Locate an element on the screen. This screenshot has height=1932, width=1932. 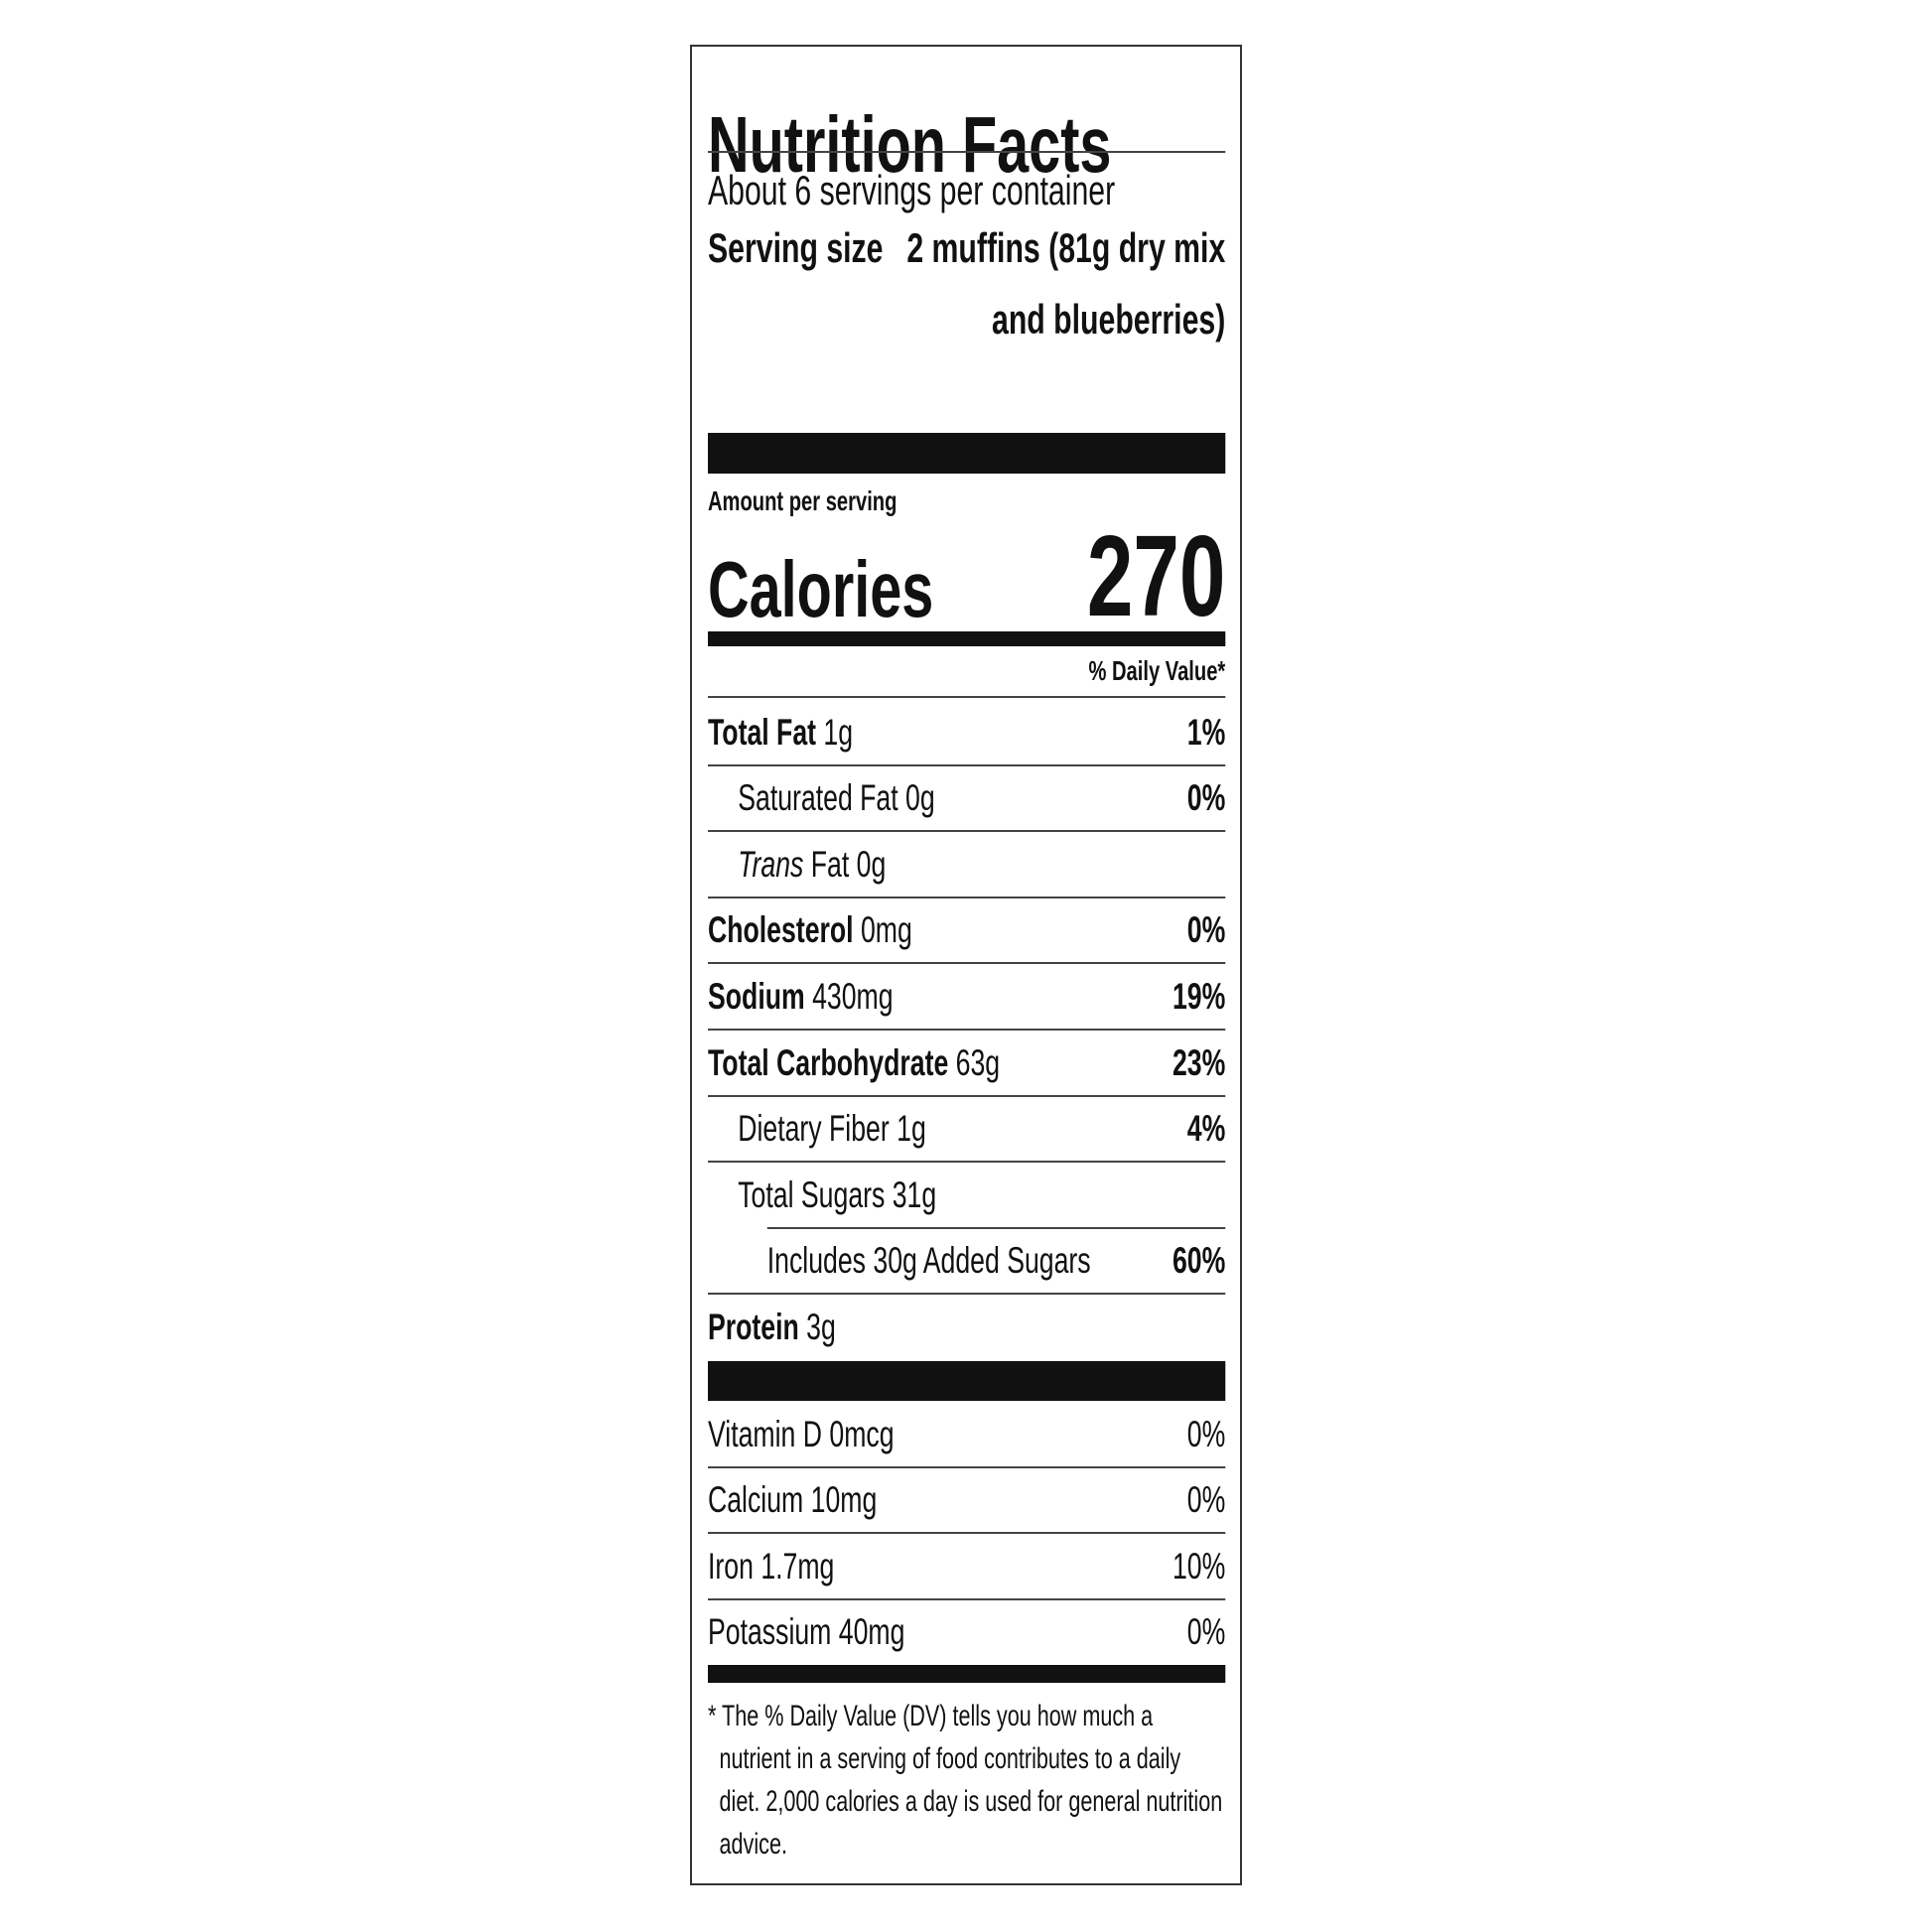
nutrient-name: Total Fat is located at coordinates (763, 732).